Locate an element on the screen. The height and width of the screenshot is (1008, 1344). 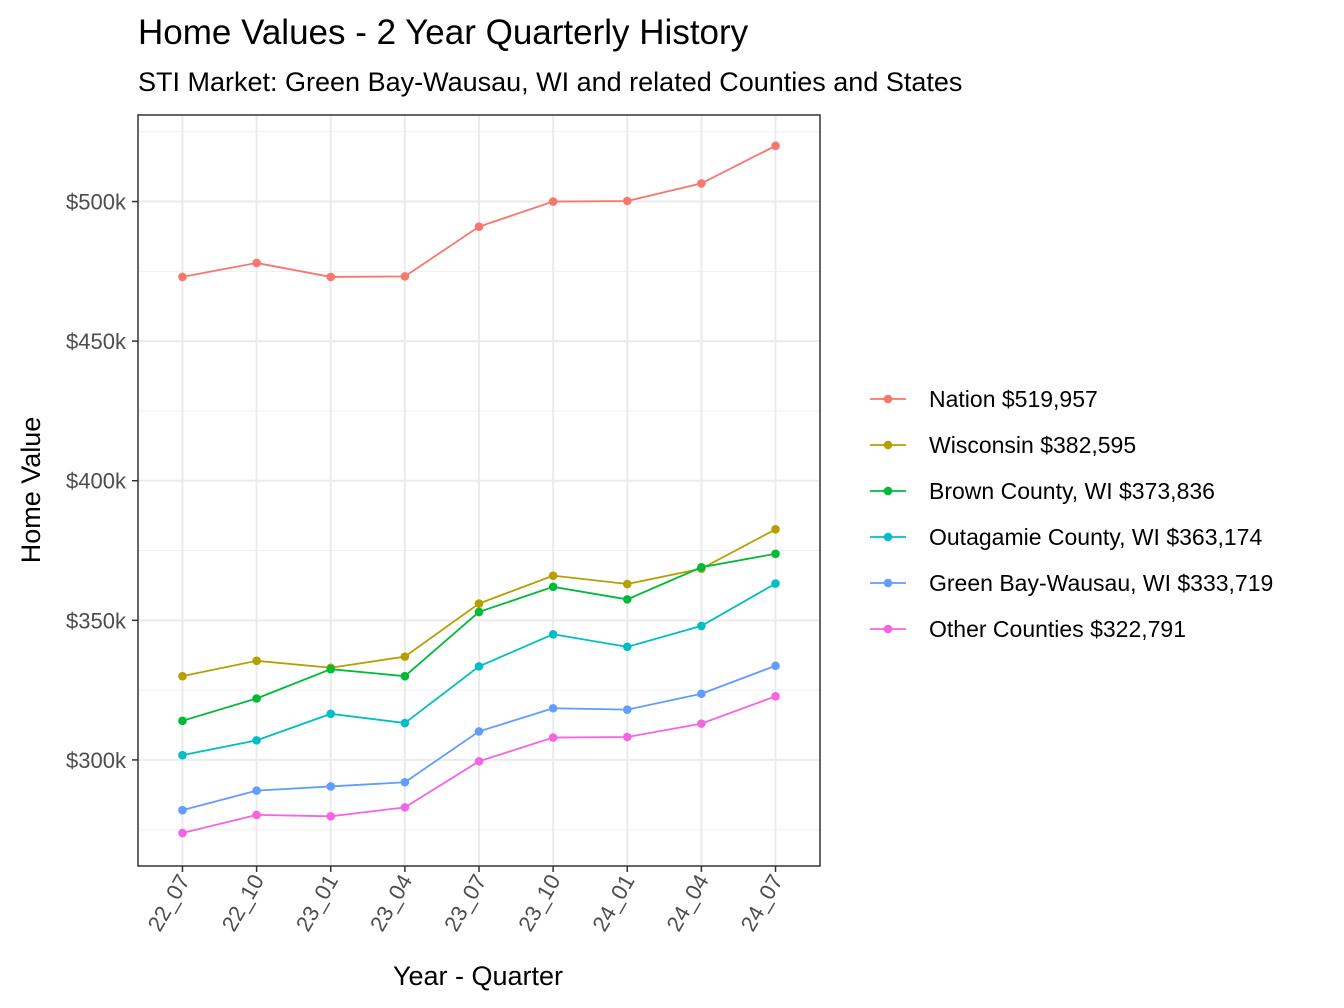
legend-item: Brown County, WI $373,836 is located at coordinates (1042, 491).